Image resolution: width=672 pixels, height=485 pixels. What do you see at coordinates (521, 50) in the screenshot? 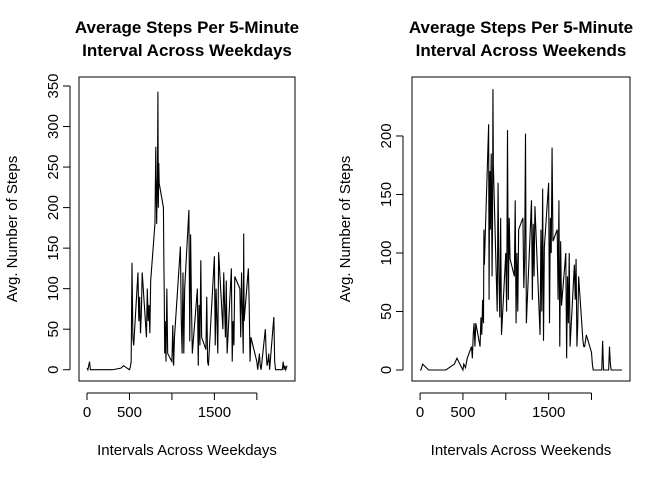
I see `chart-title: Interval Across Weekends` at bounding box center [521, 50].